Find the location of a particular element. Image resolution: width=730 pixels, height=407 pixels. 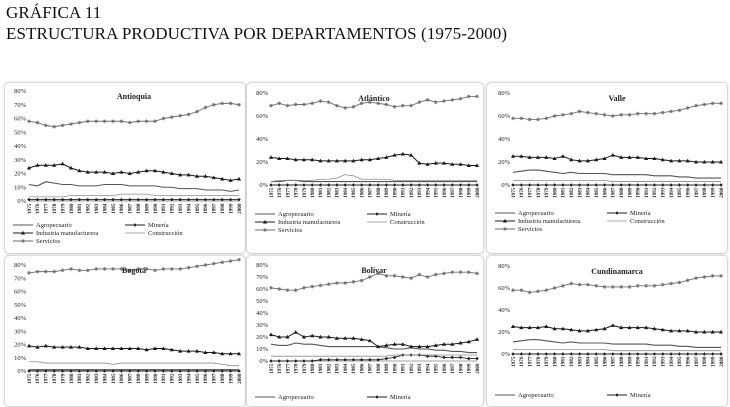

valle-point-mineria is located at coordinates (538, 185).